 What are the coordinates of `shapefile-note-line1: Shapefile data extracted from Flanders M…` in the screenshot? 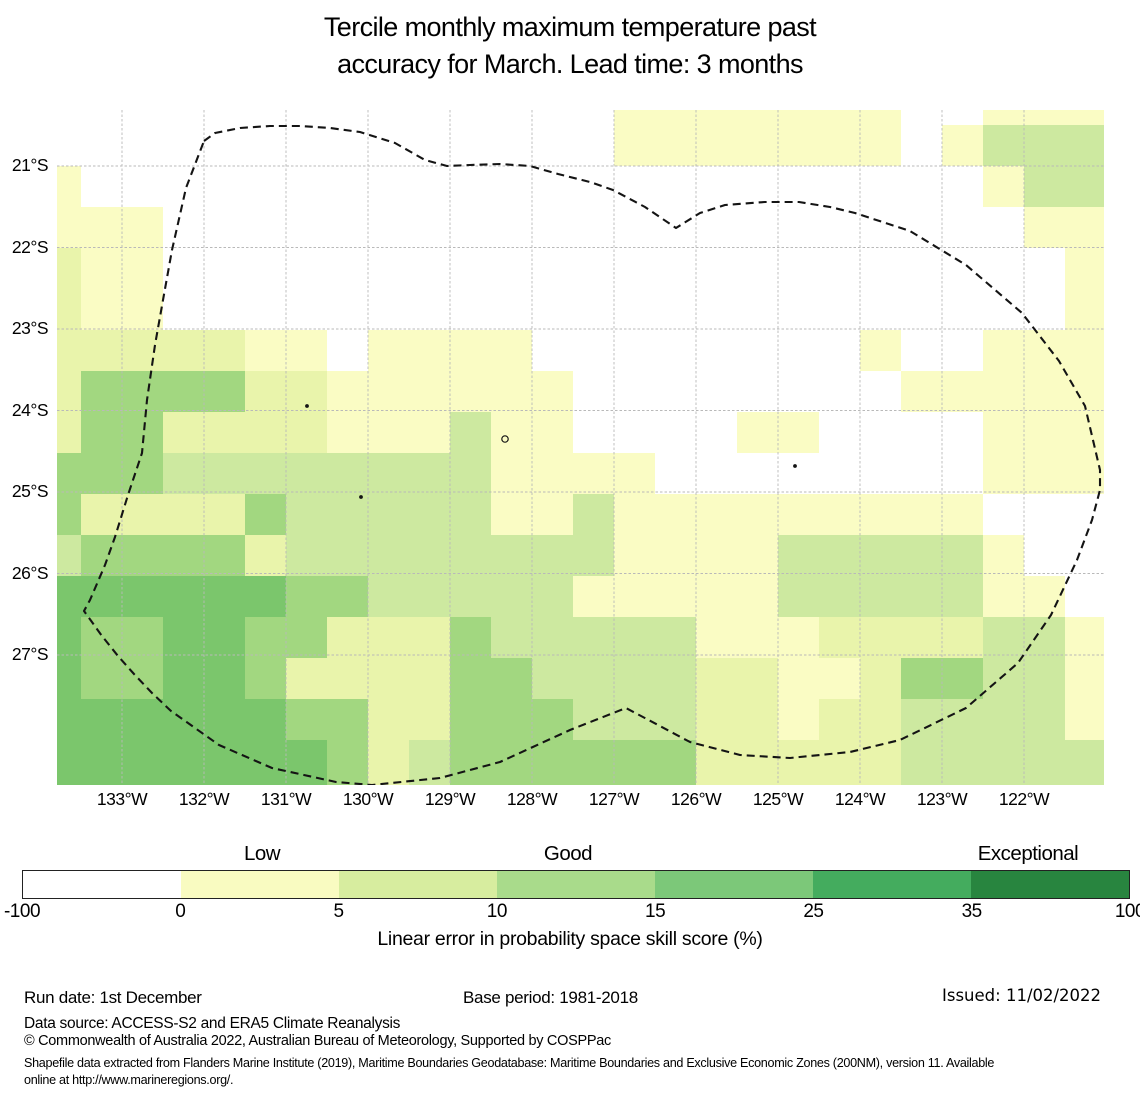 It's located at (509, 1063).